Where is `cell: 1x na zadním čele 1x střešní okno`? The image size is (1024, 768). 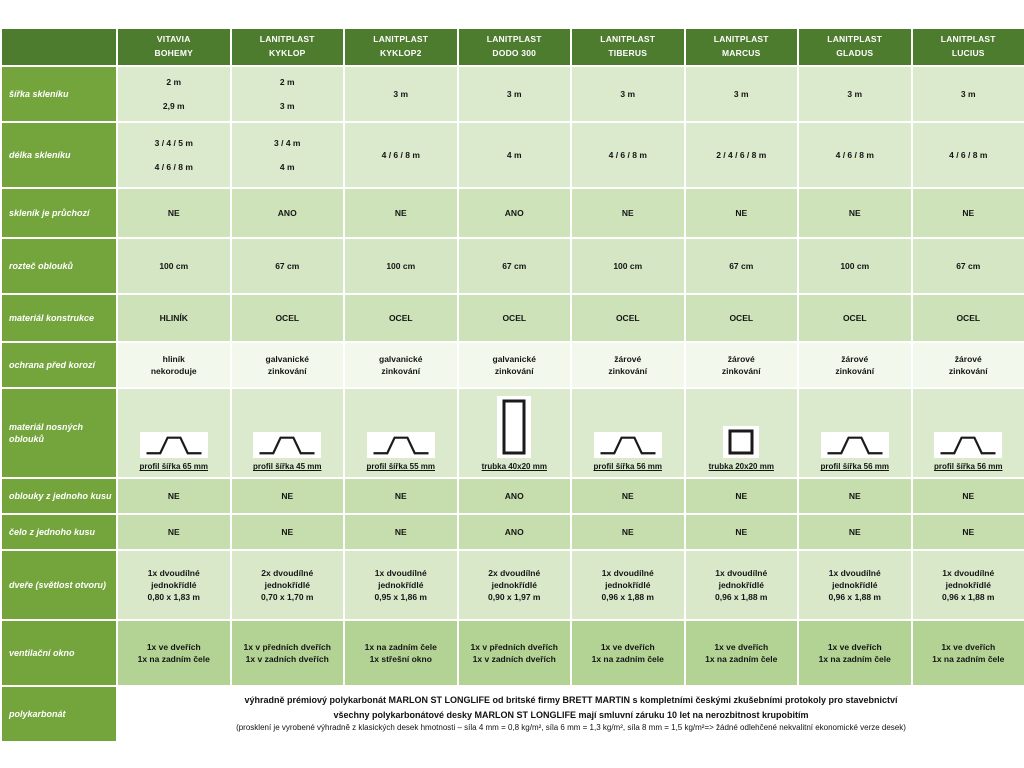
cell: 1x na zadním čele 1x střešní okno is located at coordinates (401, 653).